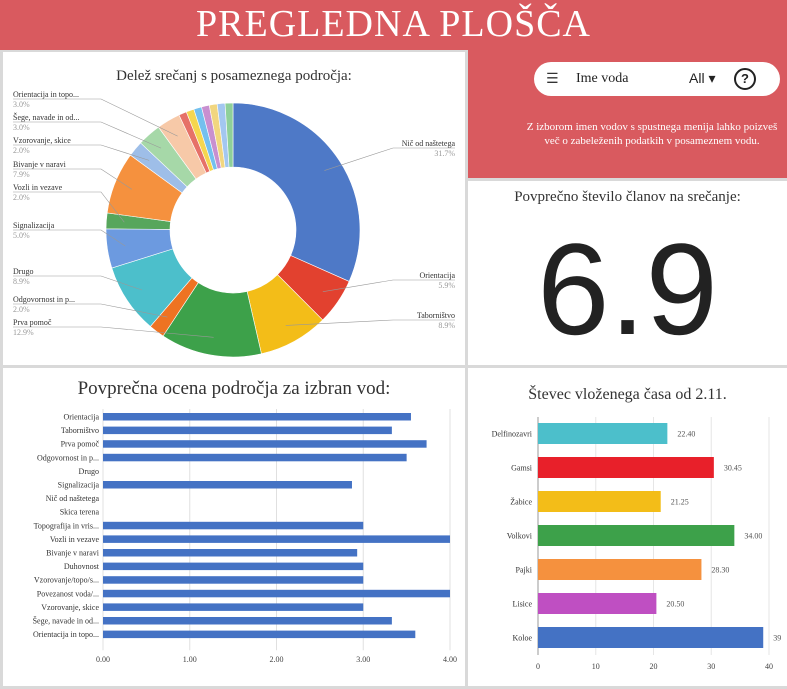 The height and width of the screenshot is (689, 787). What do you see at coordinates (675, 604) in the screenshot?
I see `bar-value-label: 20.50` at bounding box center [675, 604].